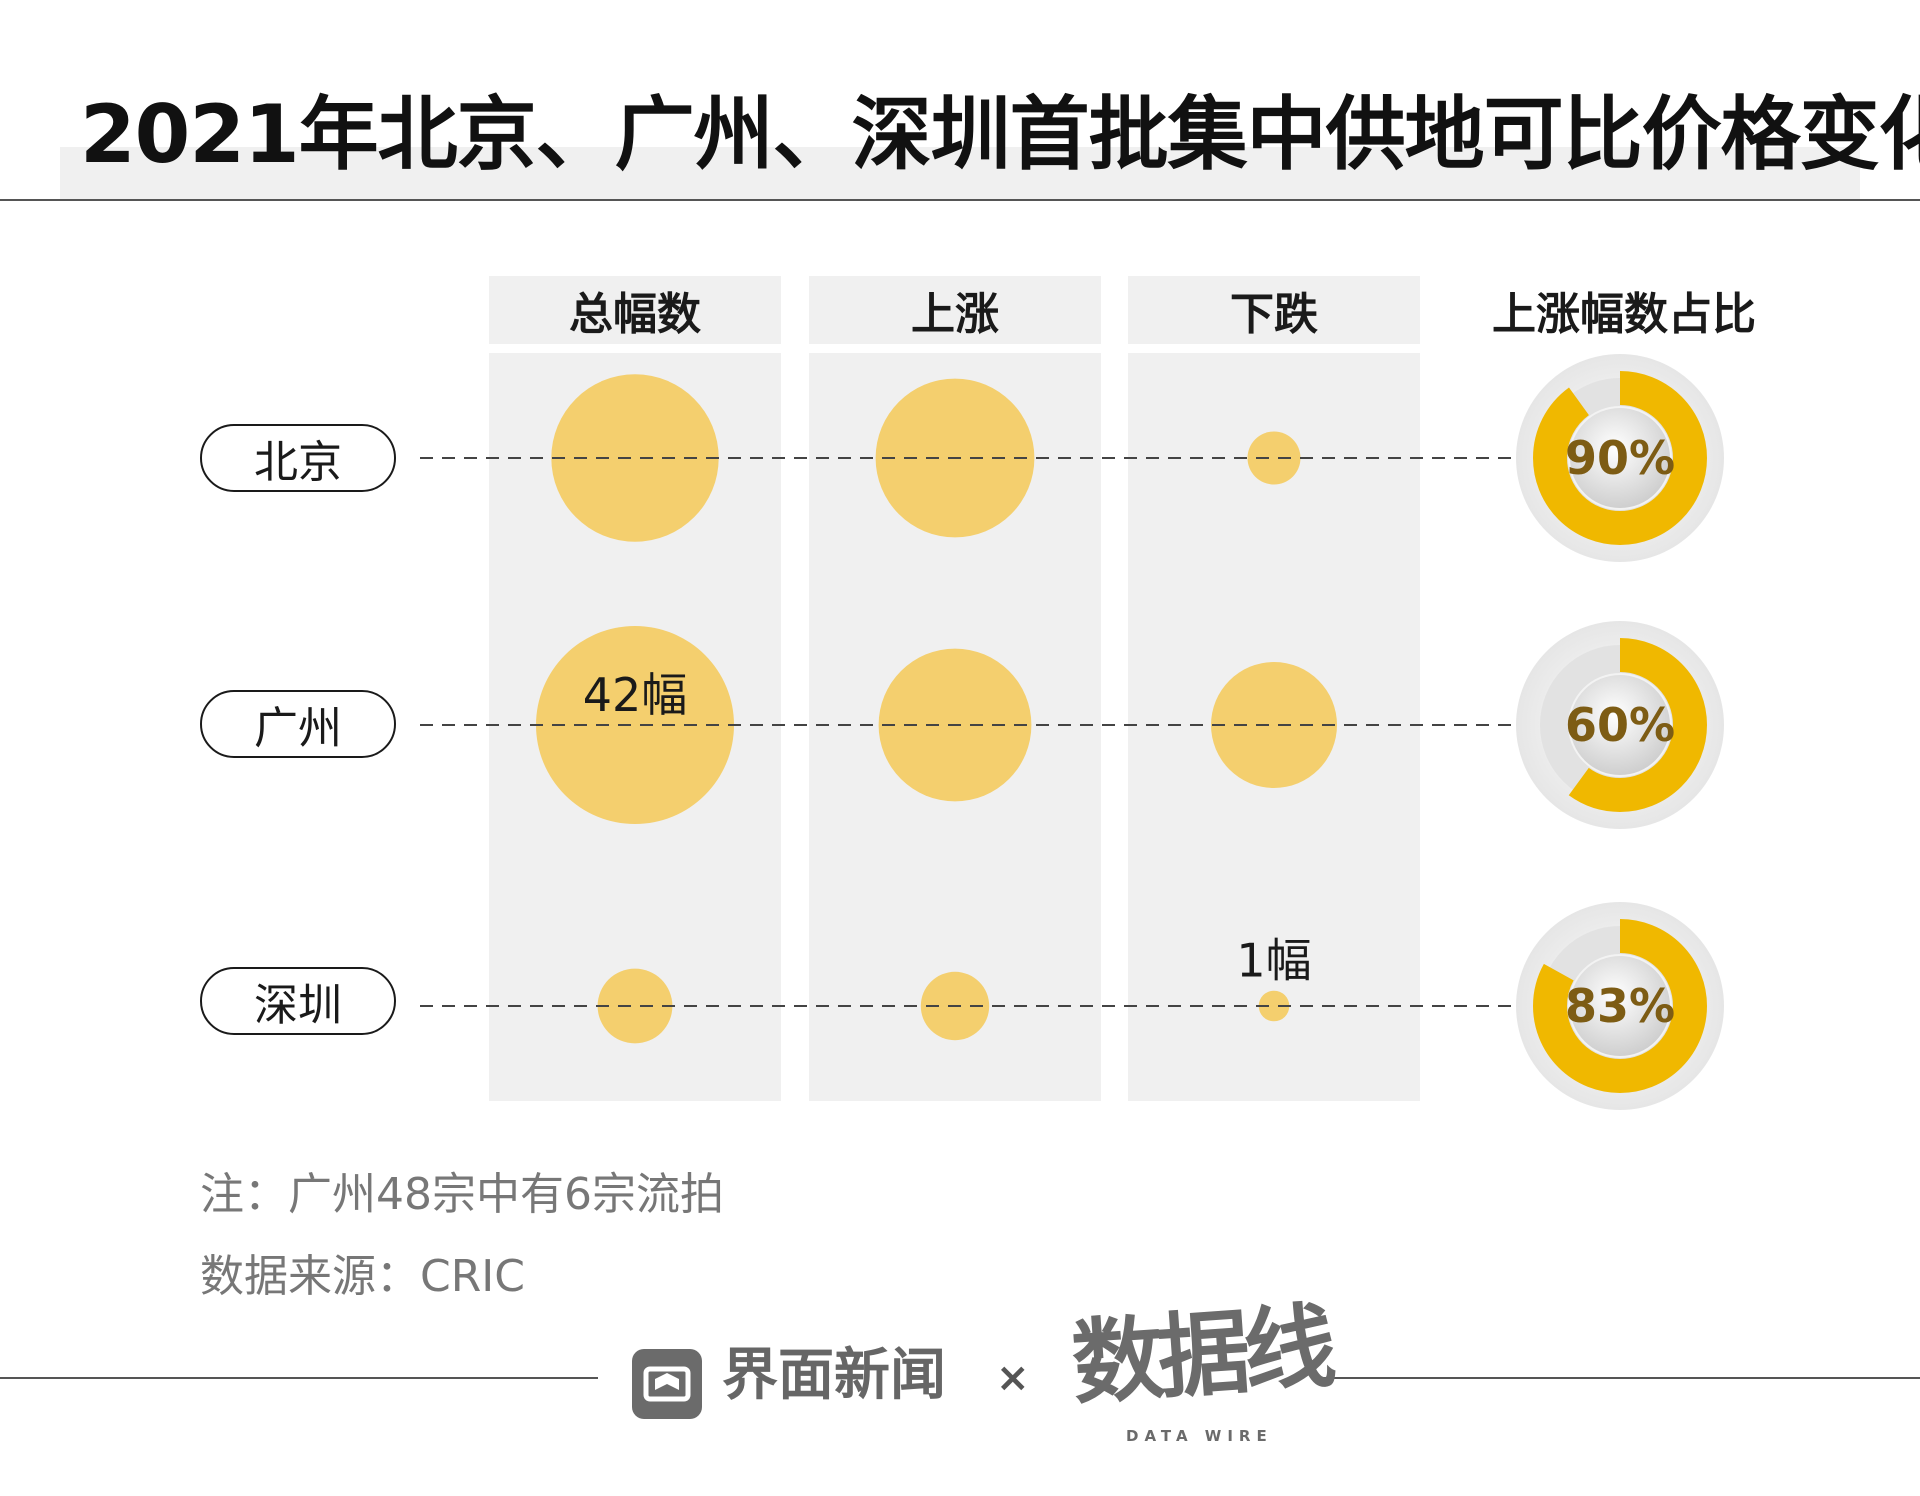  Describe the element at coordinates (1199, 1436) in the screenshot. I see `footer-partner-sub: DATA WIRE` at that location.